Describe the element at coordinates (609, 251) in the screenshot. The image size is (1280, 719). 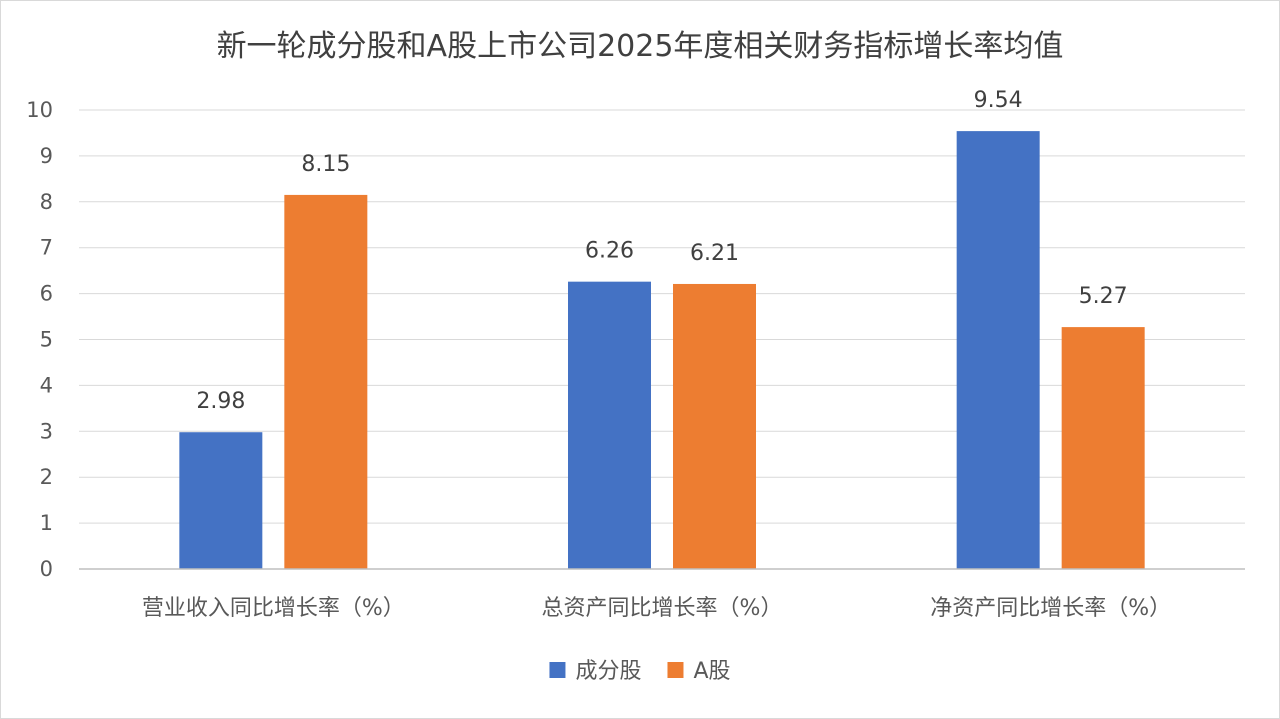
I see `data-label: 6.26` at that location.